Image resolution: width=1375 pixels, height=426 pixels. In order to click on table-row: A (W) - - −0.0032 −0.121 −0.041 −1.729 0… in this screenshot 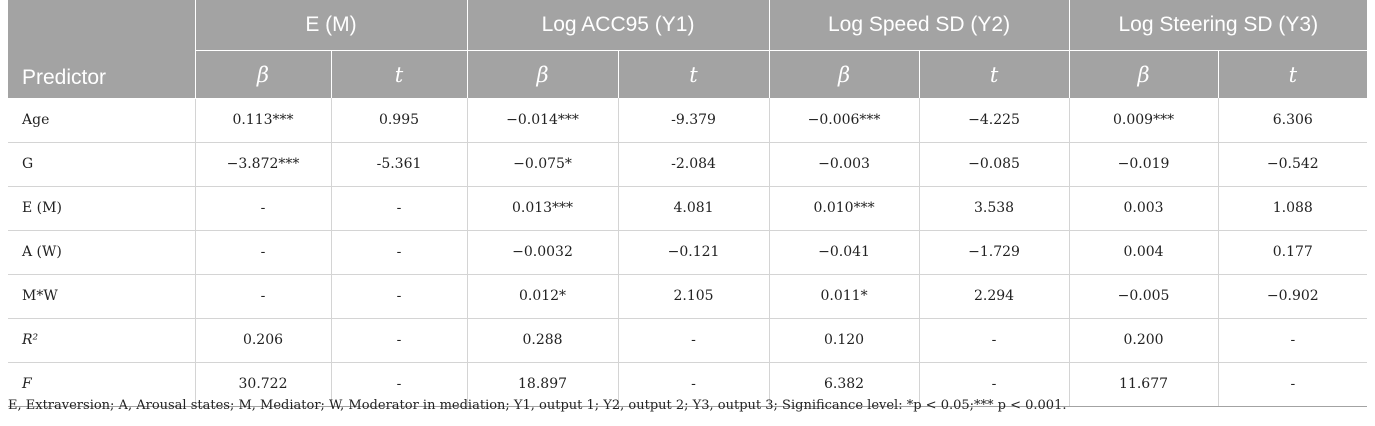, I will do `click(688, 252)`.